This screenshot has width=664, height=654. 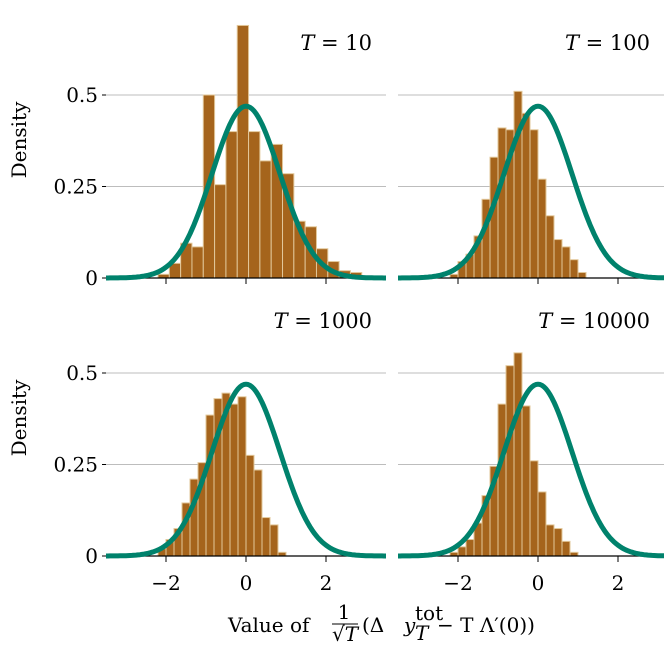 I want to click on panel-title-value: = 100, so click(x=614, y=43).